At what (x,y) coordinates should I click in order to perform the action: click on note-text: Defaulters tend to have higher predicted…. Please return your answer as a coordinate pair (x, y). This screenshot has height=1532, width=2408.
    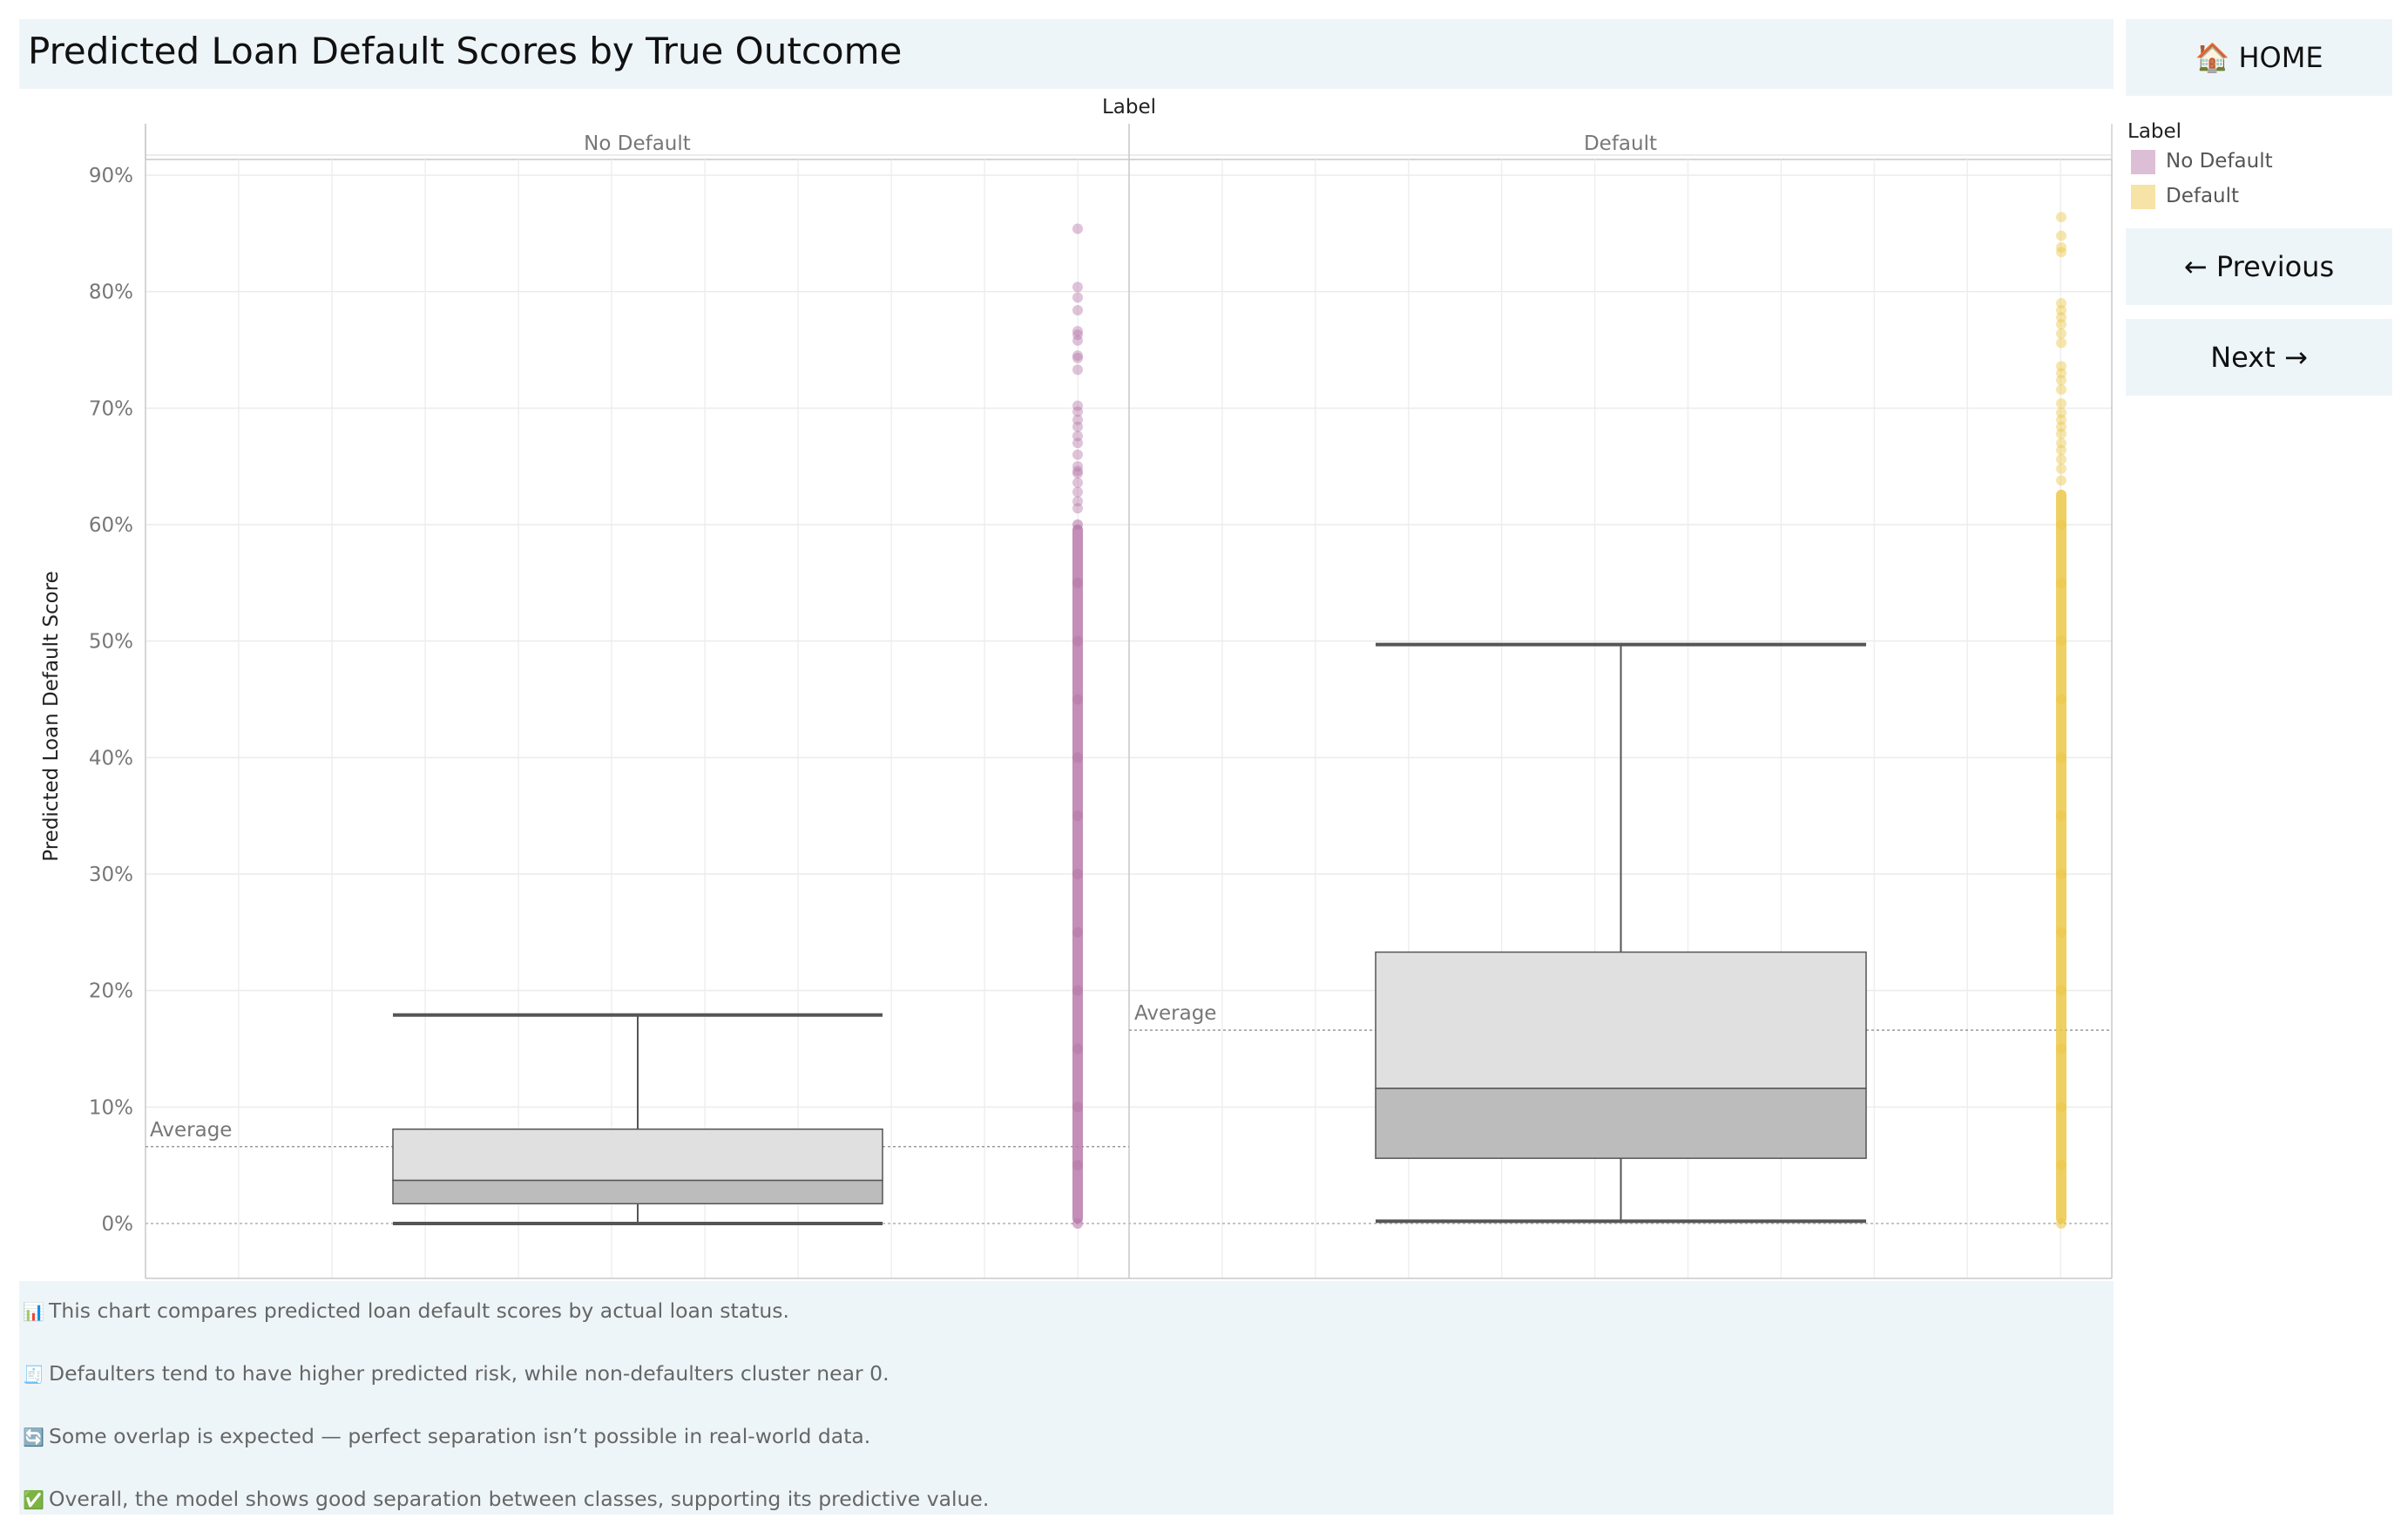
    Looking at the image, I should click on (469, 1373).